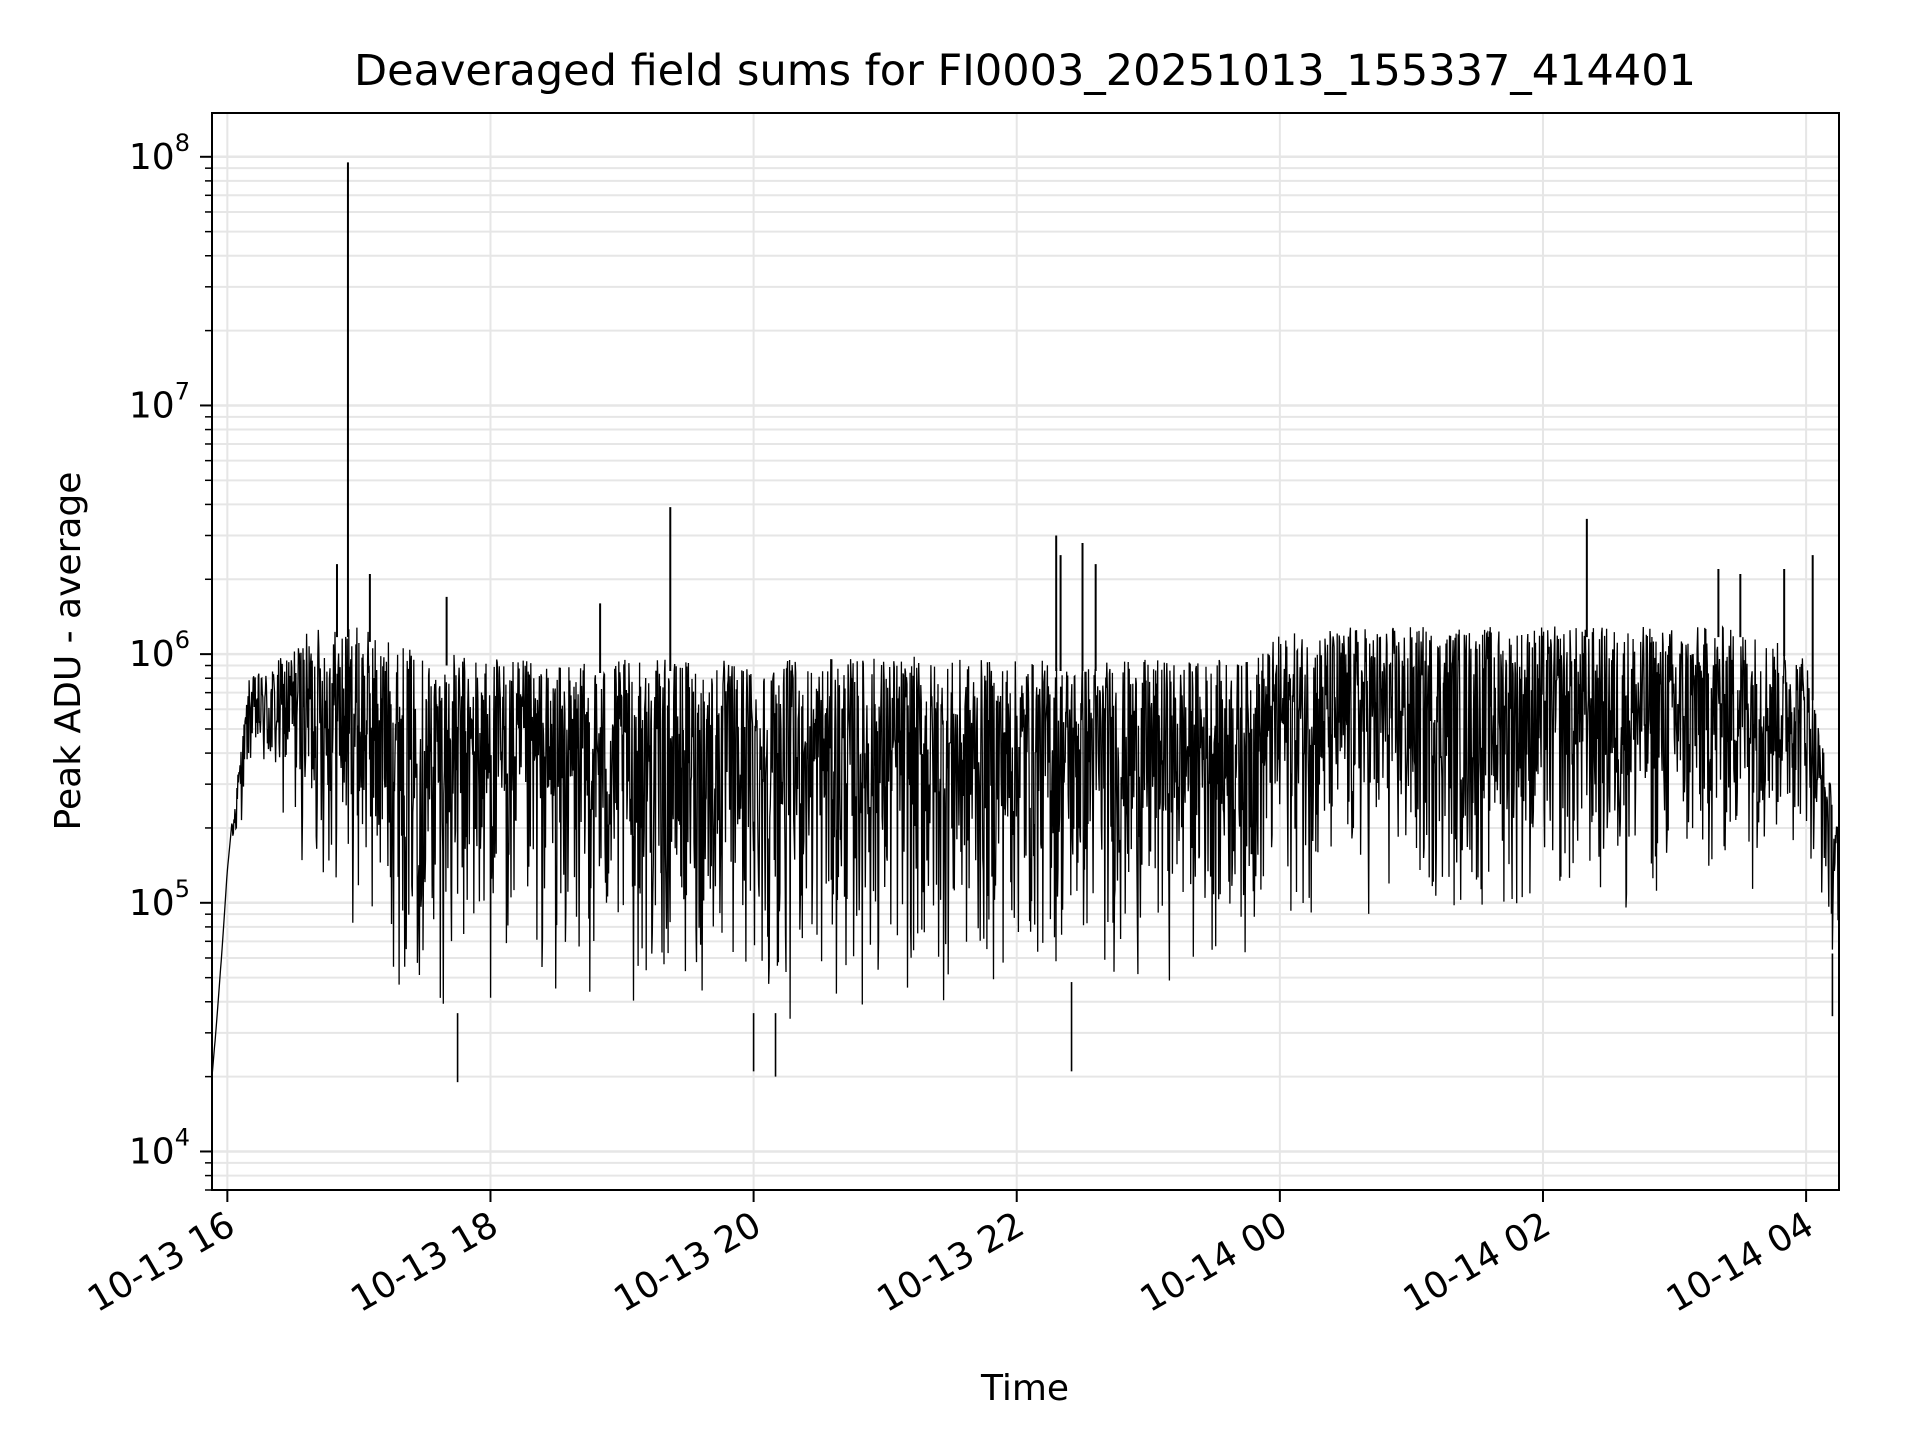 The image size is (1920, 1440). I want to click on y-tick-label: 10⁴, so click(159, 1147).